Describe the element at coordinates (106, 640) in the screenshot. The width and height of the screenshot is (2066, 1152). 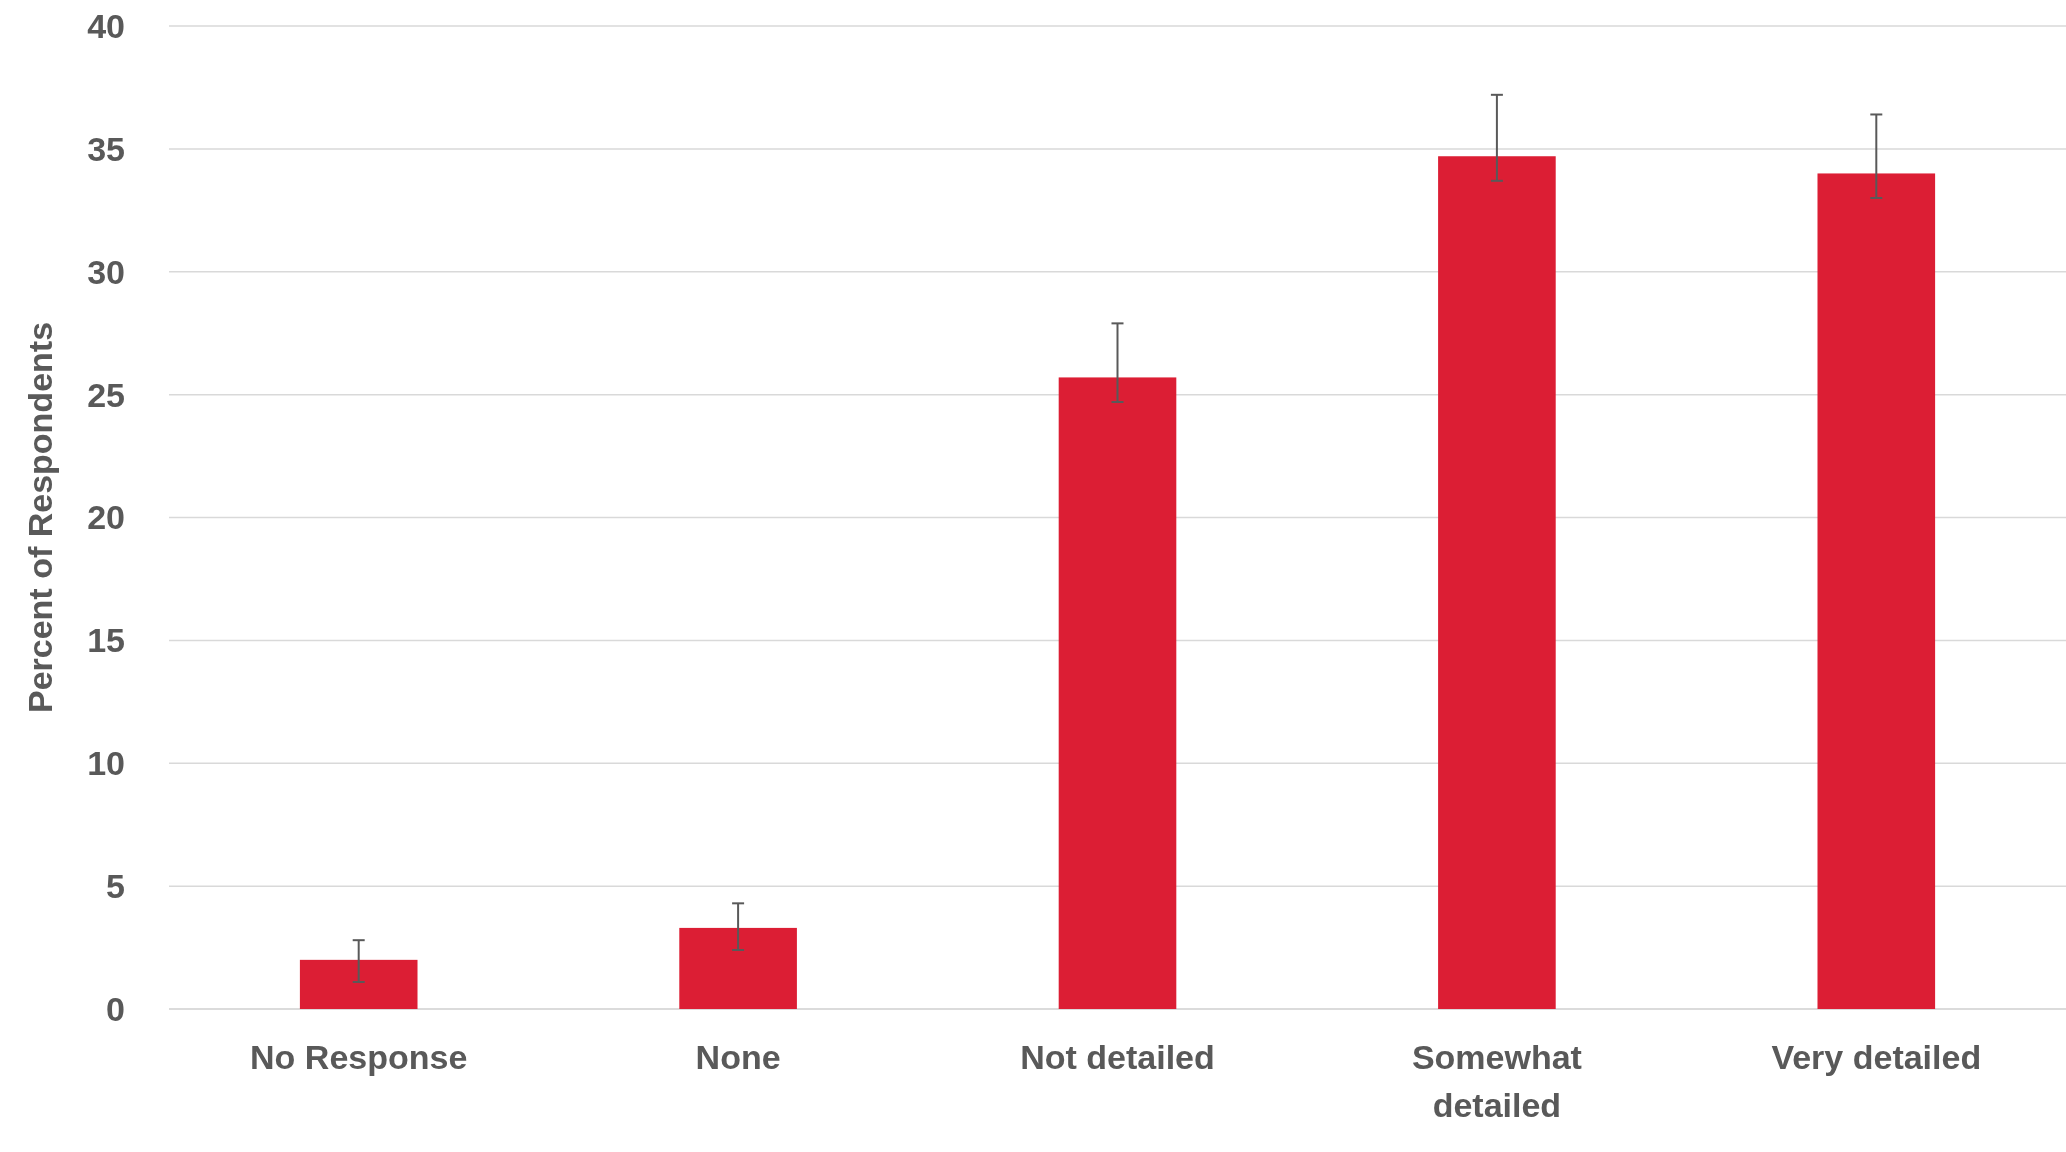
I see `y-tick-label: 15` at that location.